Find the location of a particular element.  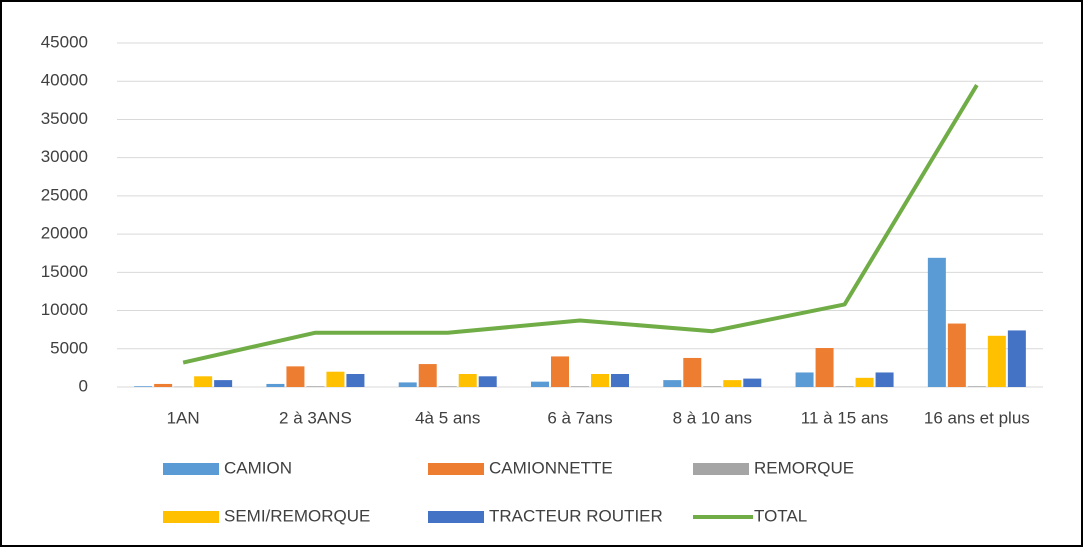

legend-label: TOTAL is located at coordinates (780, 515).